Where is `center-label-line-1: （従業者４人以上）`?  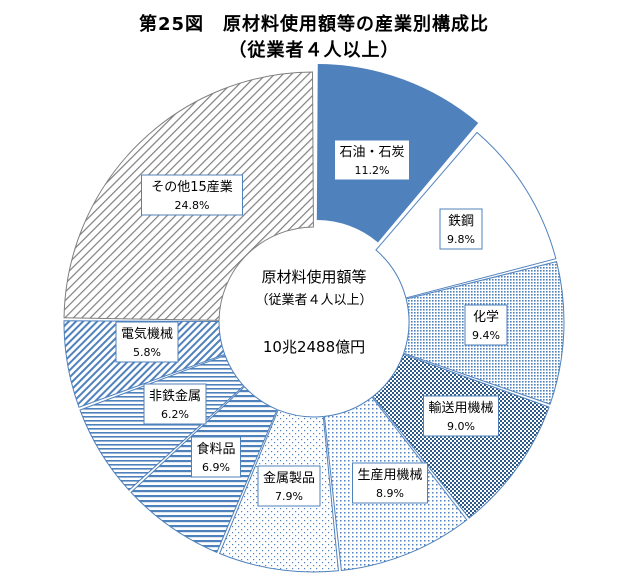 center-label-line-1: （従業者４人以上） is located at coordinates (313, 300).